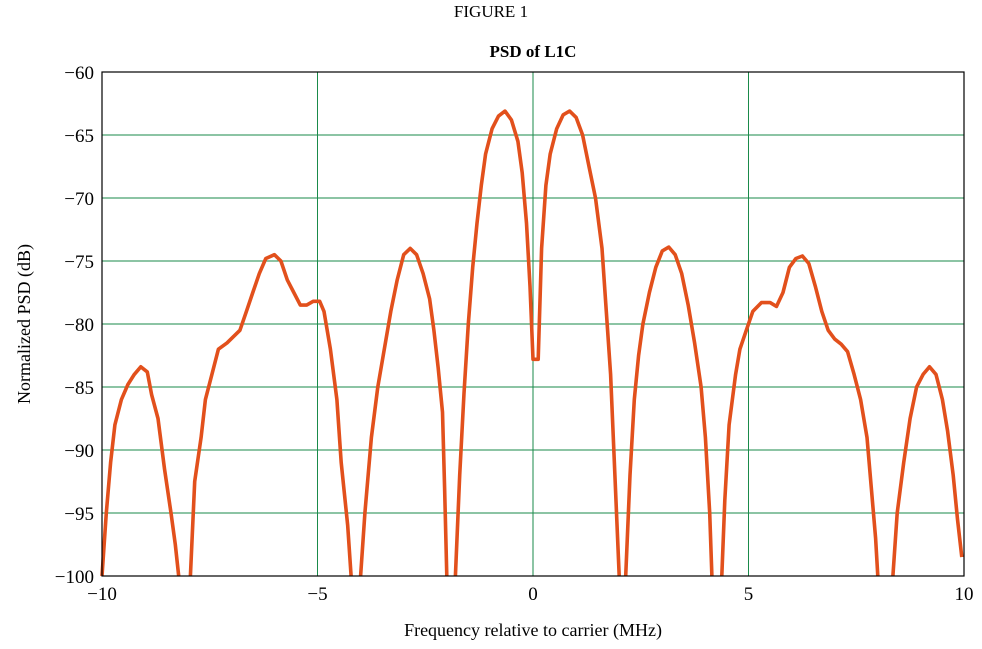 The image size is (982, 649). Describe the element at coordinates (964, 594) in the screenshot. I see `x-tick-label: 10` at that location.